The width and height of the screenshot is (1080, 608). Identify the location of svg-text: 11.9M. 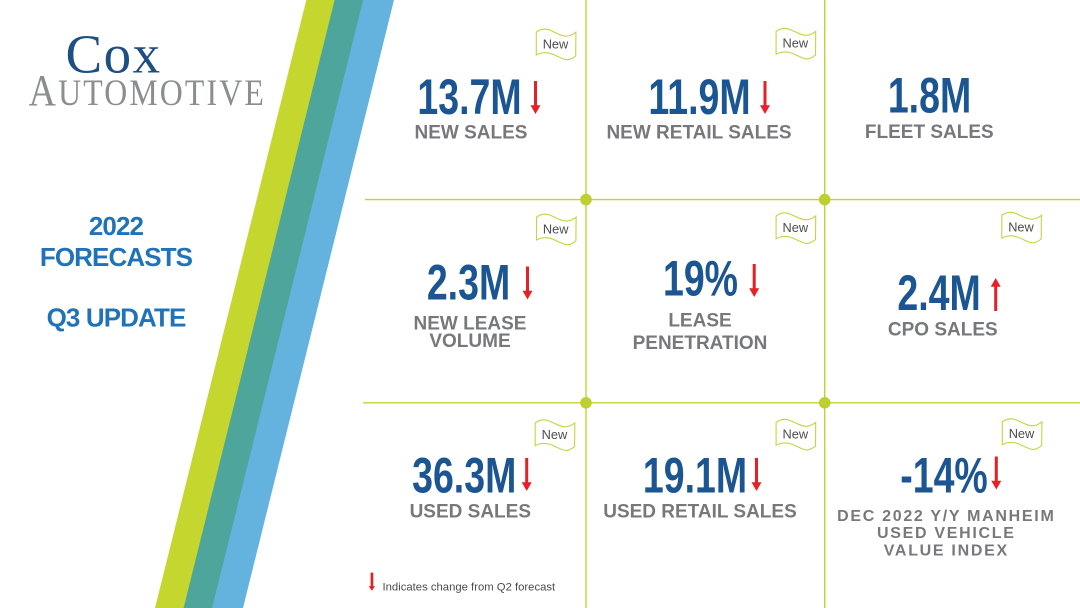
(699, 97).